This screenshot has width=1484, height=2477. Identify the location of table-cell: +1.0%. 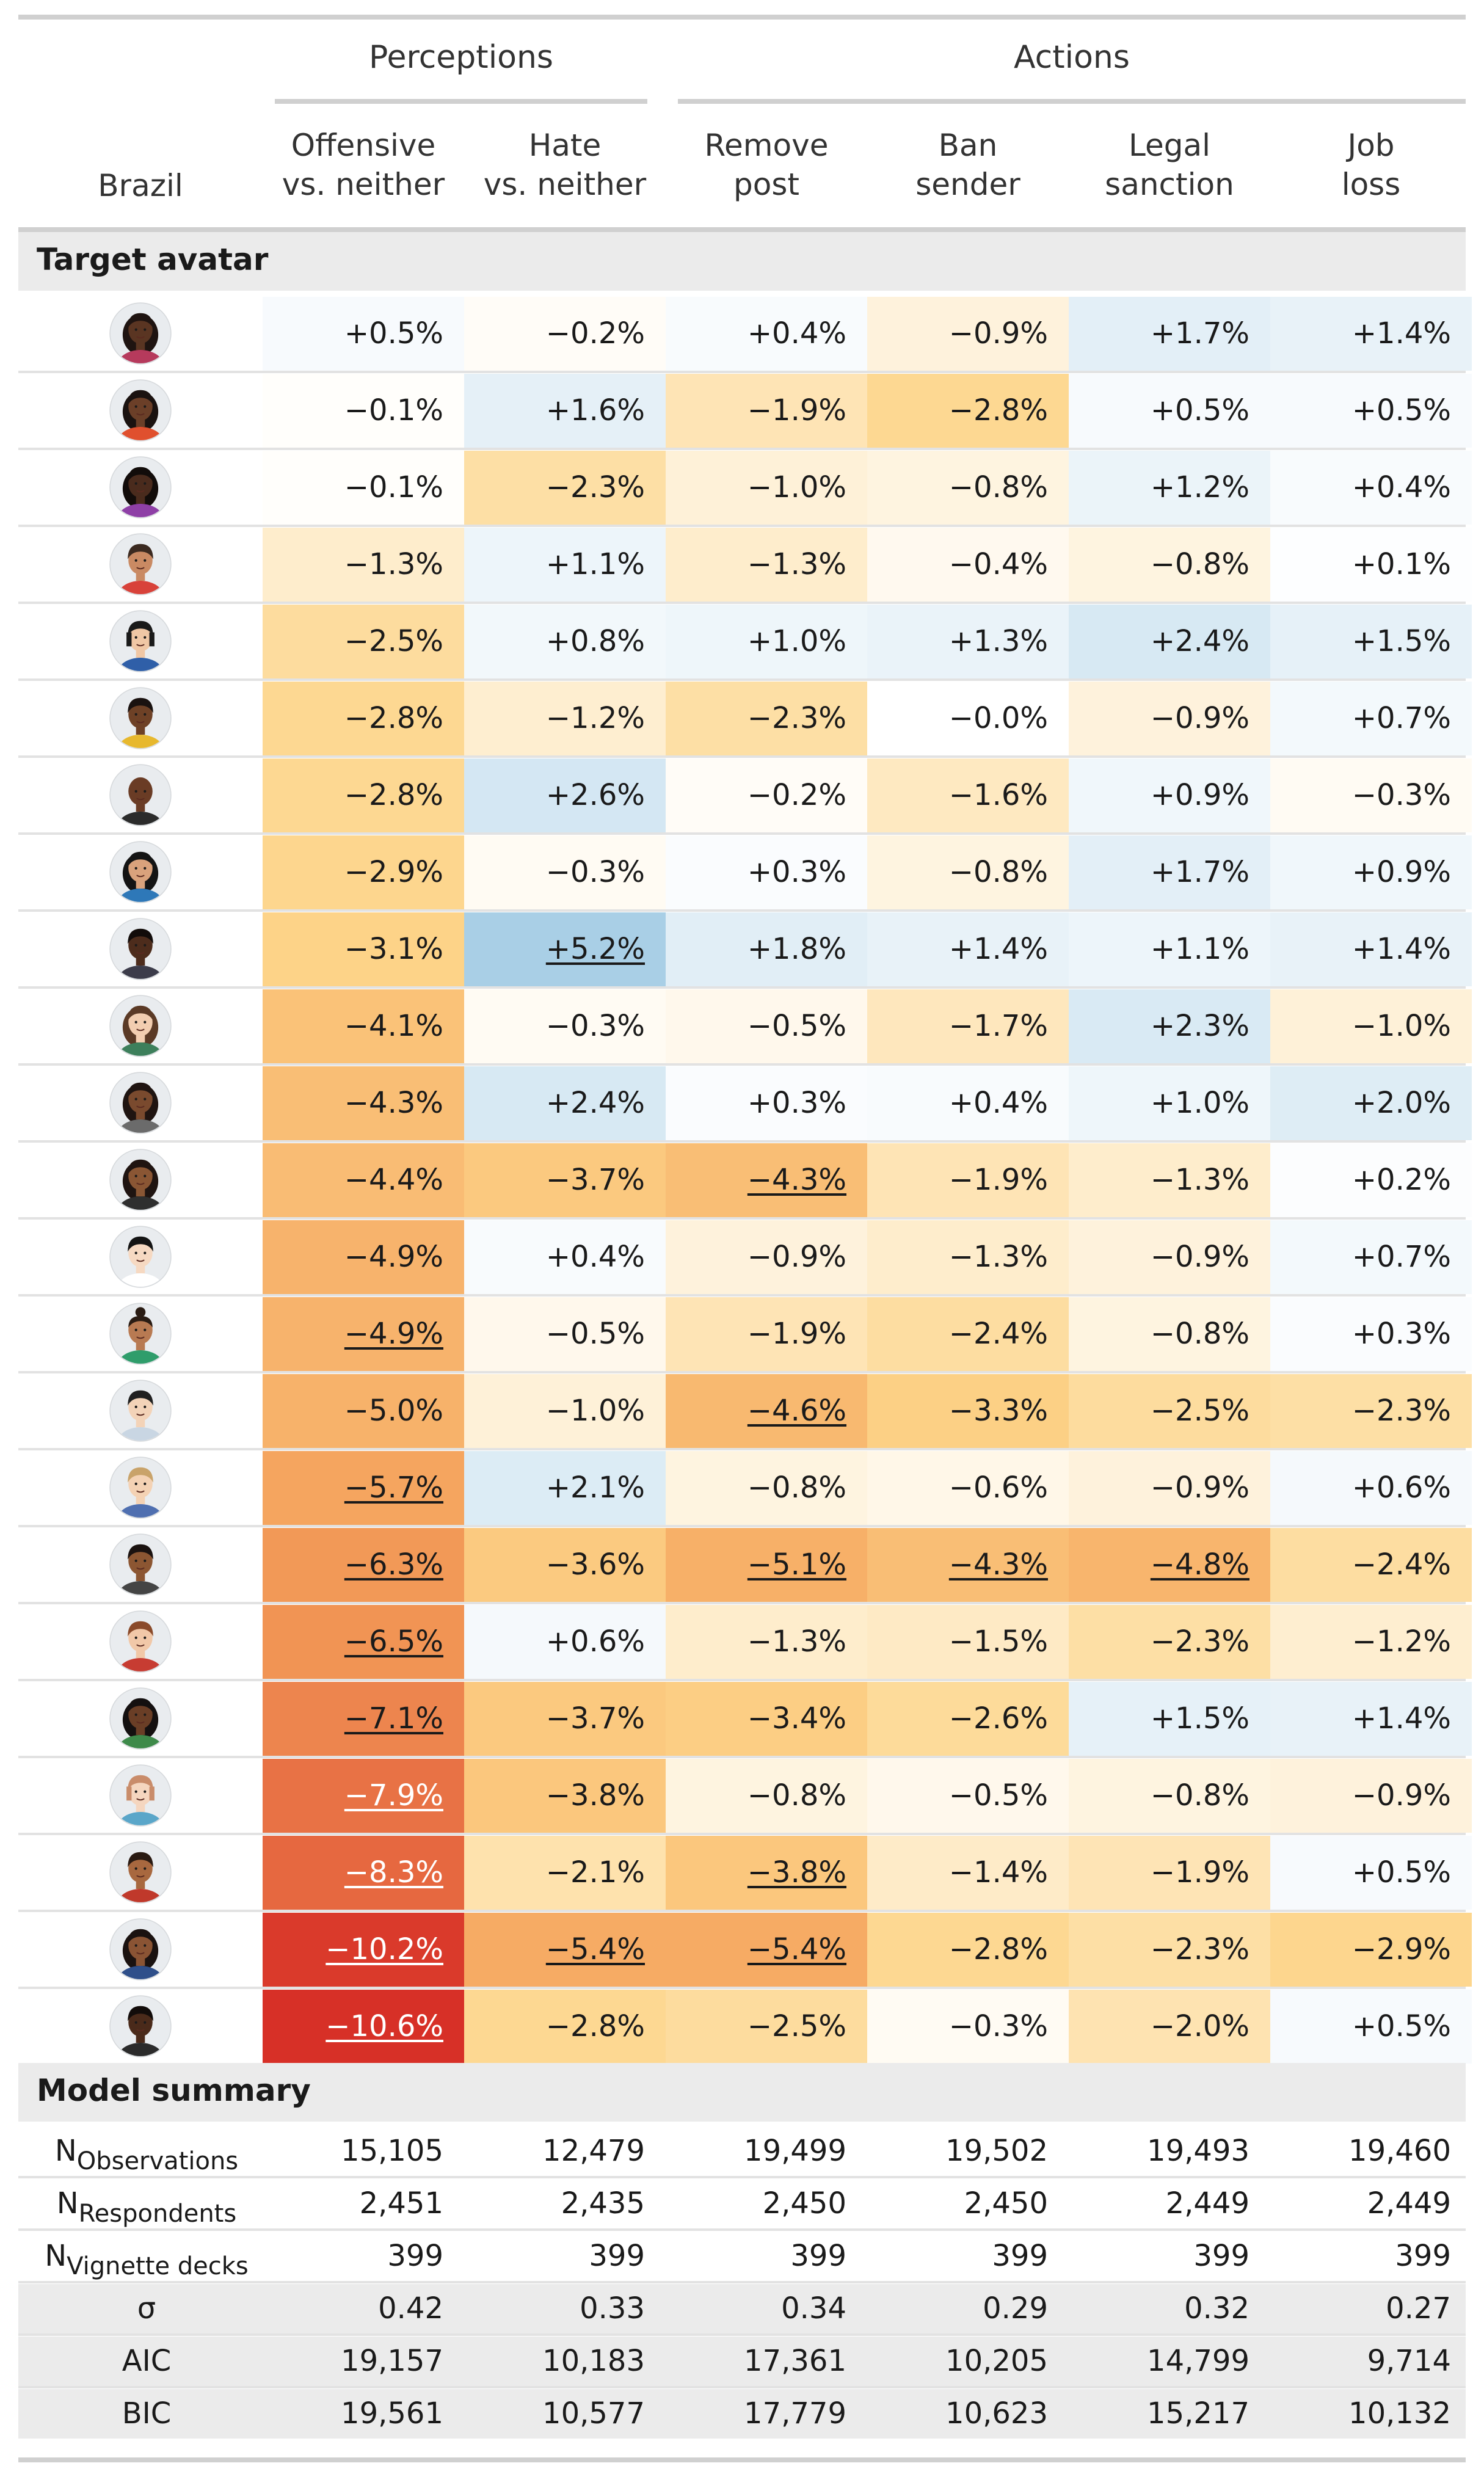
(1169, 1103).